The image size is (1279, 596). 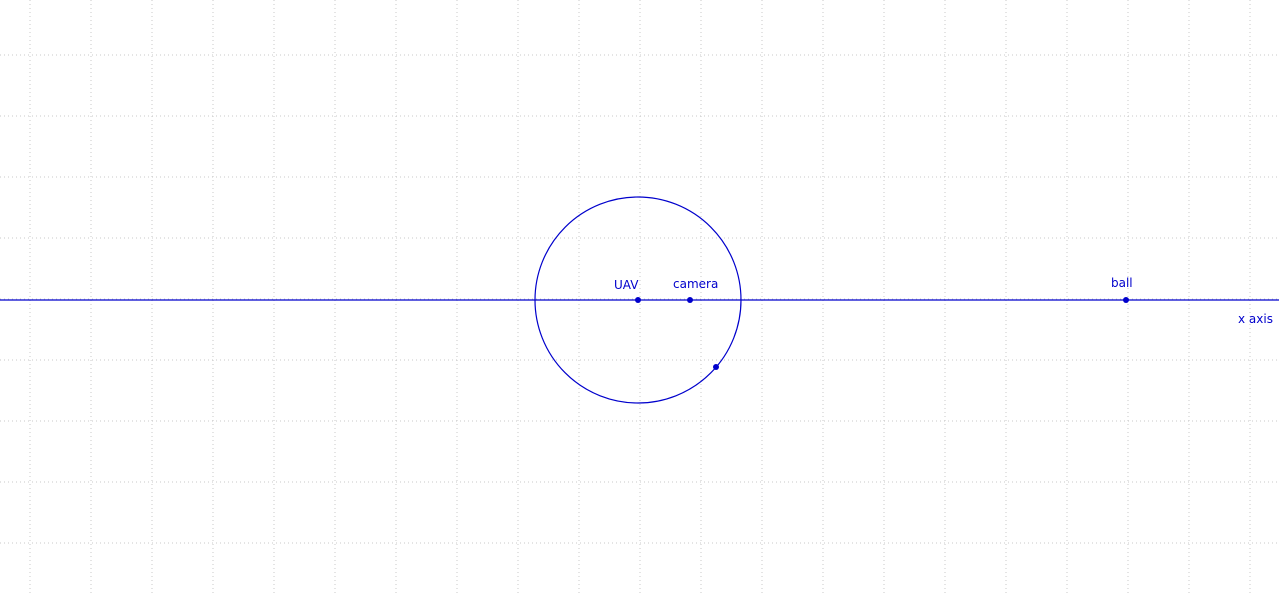 I want to click on camera-point, so click(x=690, y=300).